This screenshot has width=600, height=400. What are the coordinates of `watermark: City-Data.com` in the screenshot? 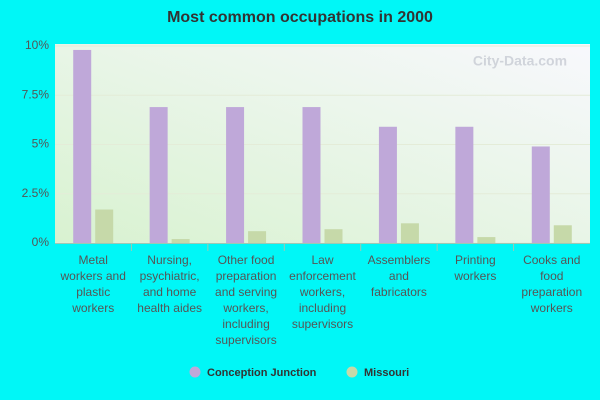 It's located at (520, 61).